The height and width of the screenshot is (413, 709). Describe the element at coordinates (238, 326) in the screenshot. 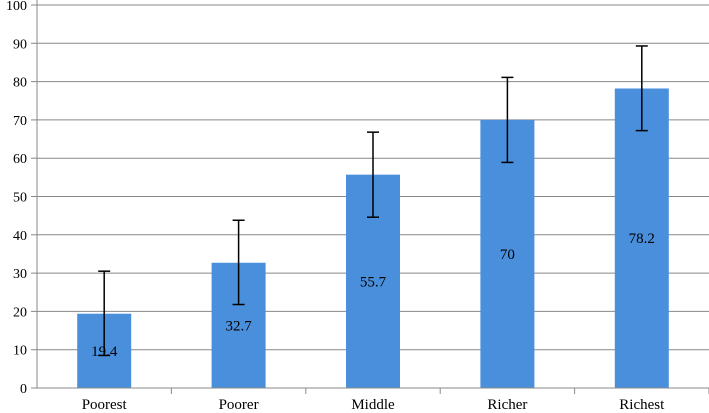

I see `data-label-poorer: 32.7` at that location.